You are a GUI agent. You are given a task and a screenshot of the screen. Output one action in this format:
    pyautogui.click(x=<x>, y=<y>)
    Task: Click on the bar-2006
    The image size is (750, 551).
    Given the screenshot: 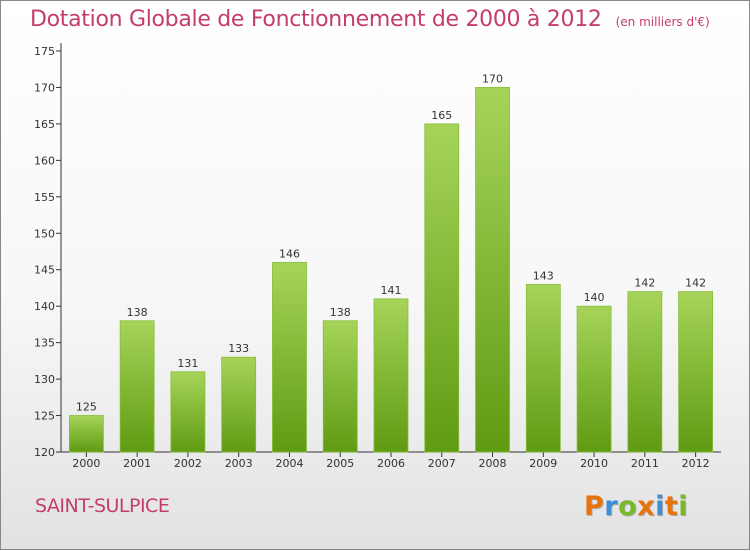 What is the action you would take?
    pyautogui.click(x=391, y=375)
    